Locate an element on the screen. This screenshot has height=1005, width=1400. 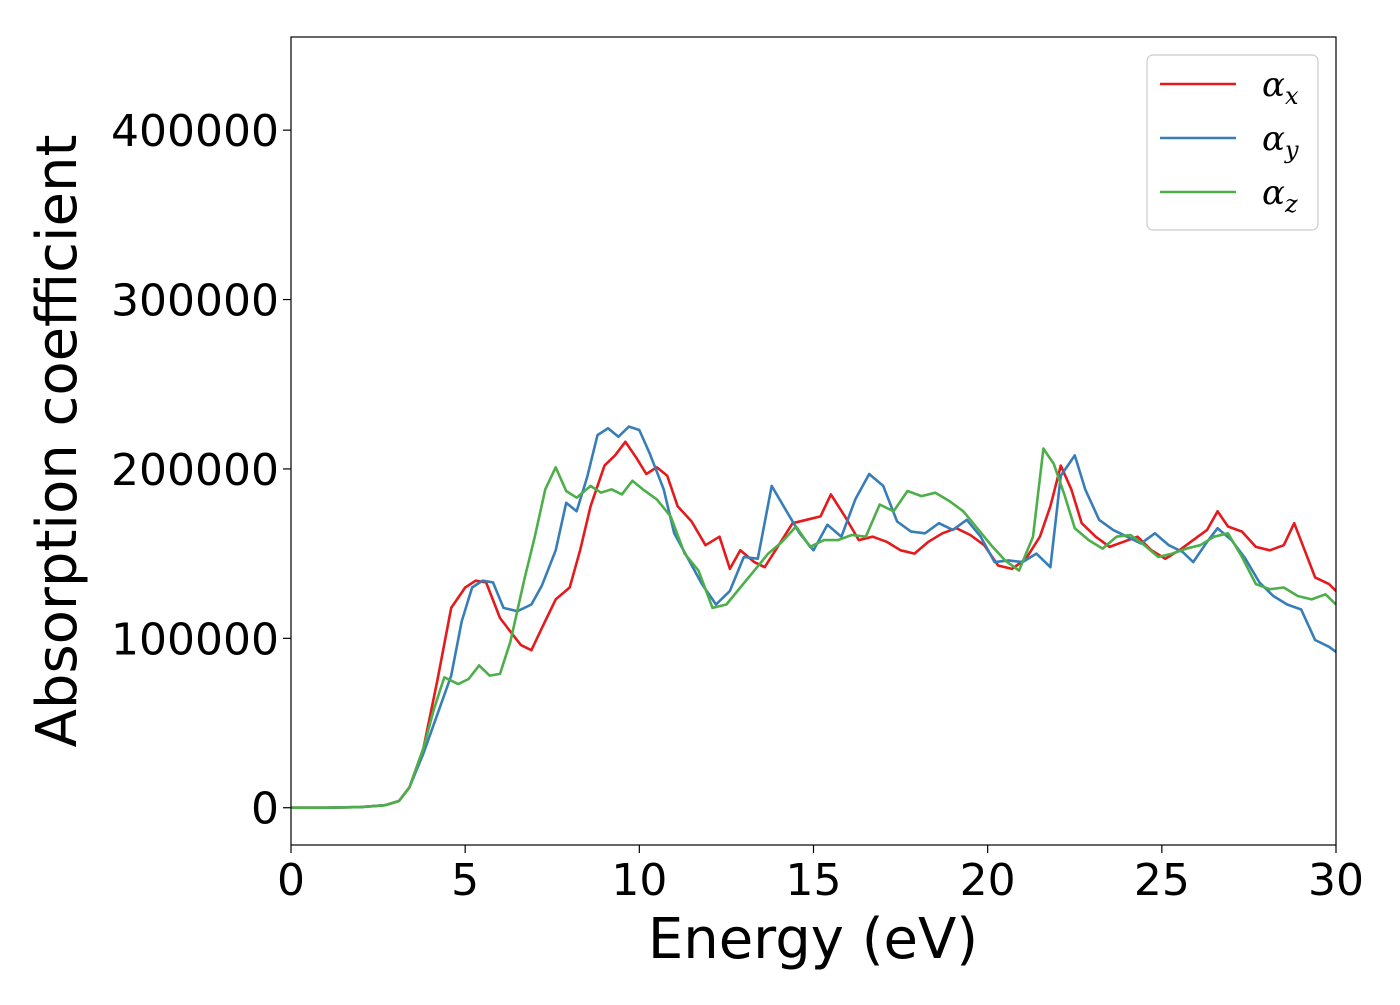
x-tick-label: 0 is located at coordinates (291, 880).